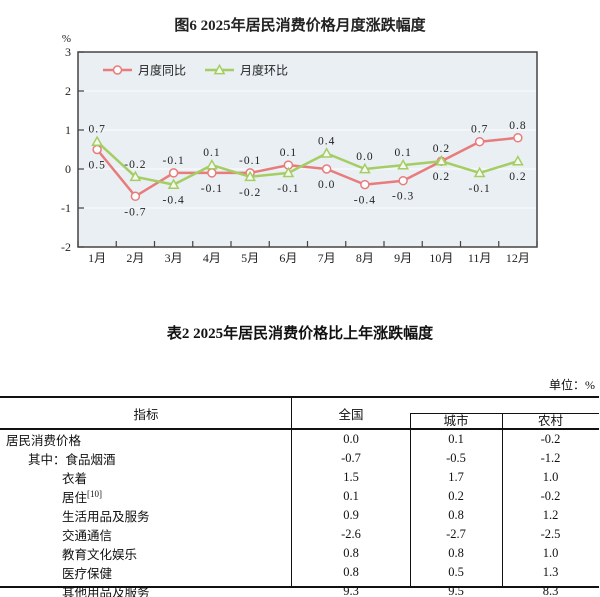  Describe the element at coordinates (550, 496) in the screenshot. I see `row-value-rural: -0.2` at that location.